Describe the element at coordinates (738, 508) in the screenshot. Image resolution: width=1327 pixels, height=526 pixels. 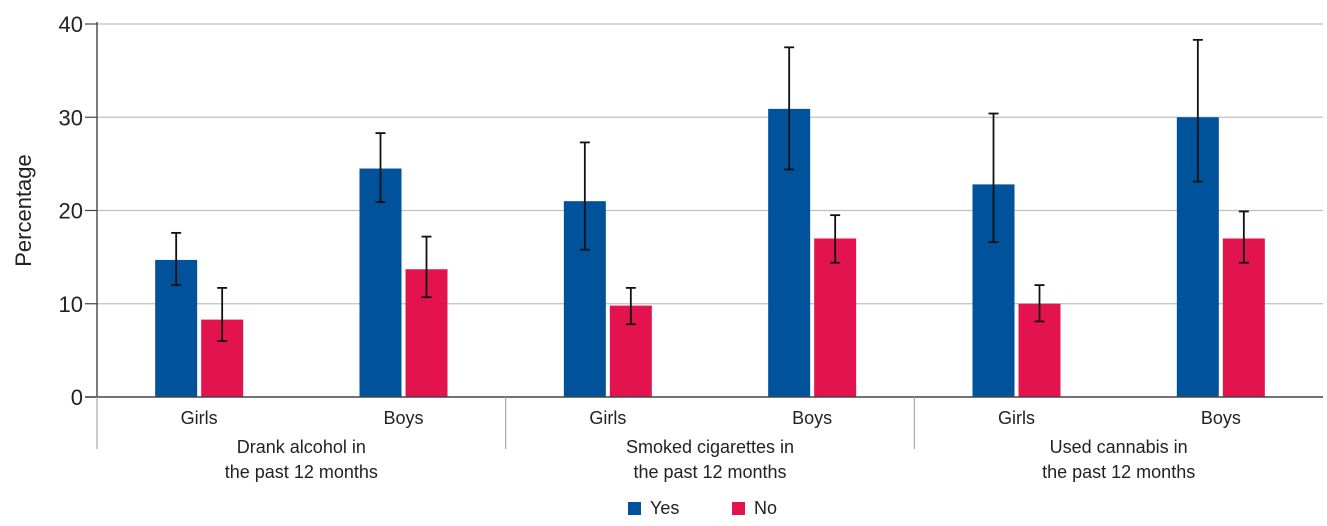
I see `legend-swatch-no` at that location.